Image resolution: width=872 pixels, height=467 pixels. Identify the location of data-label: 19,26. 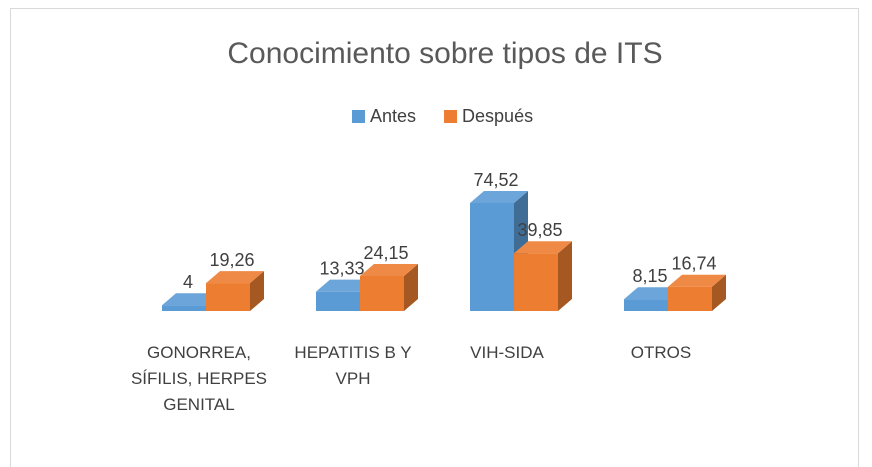
(231, 260).